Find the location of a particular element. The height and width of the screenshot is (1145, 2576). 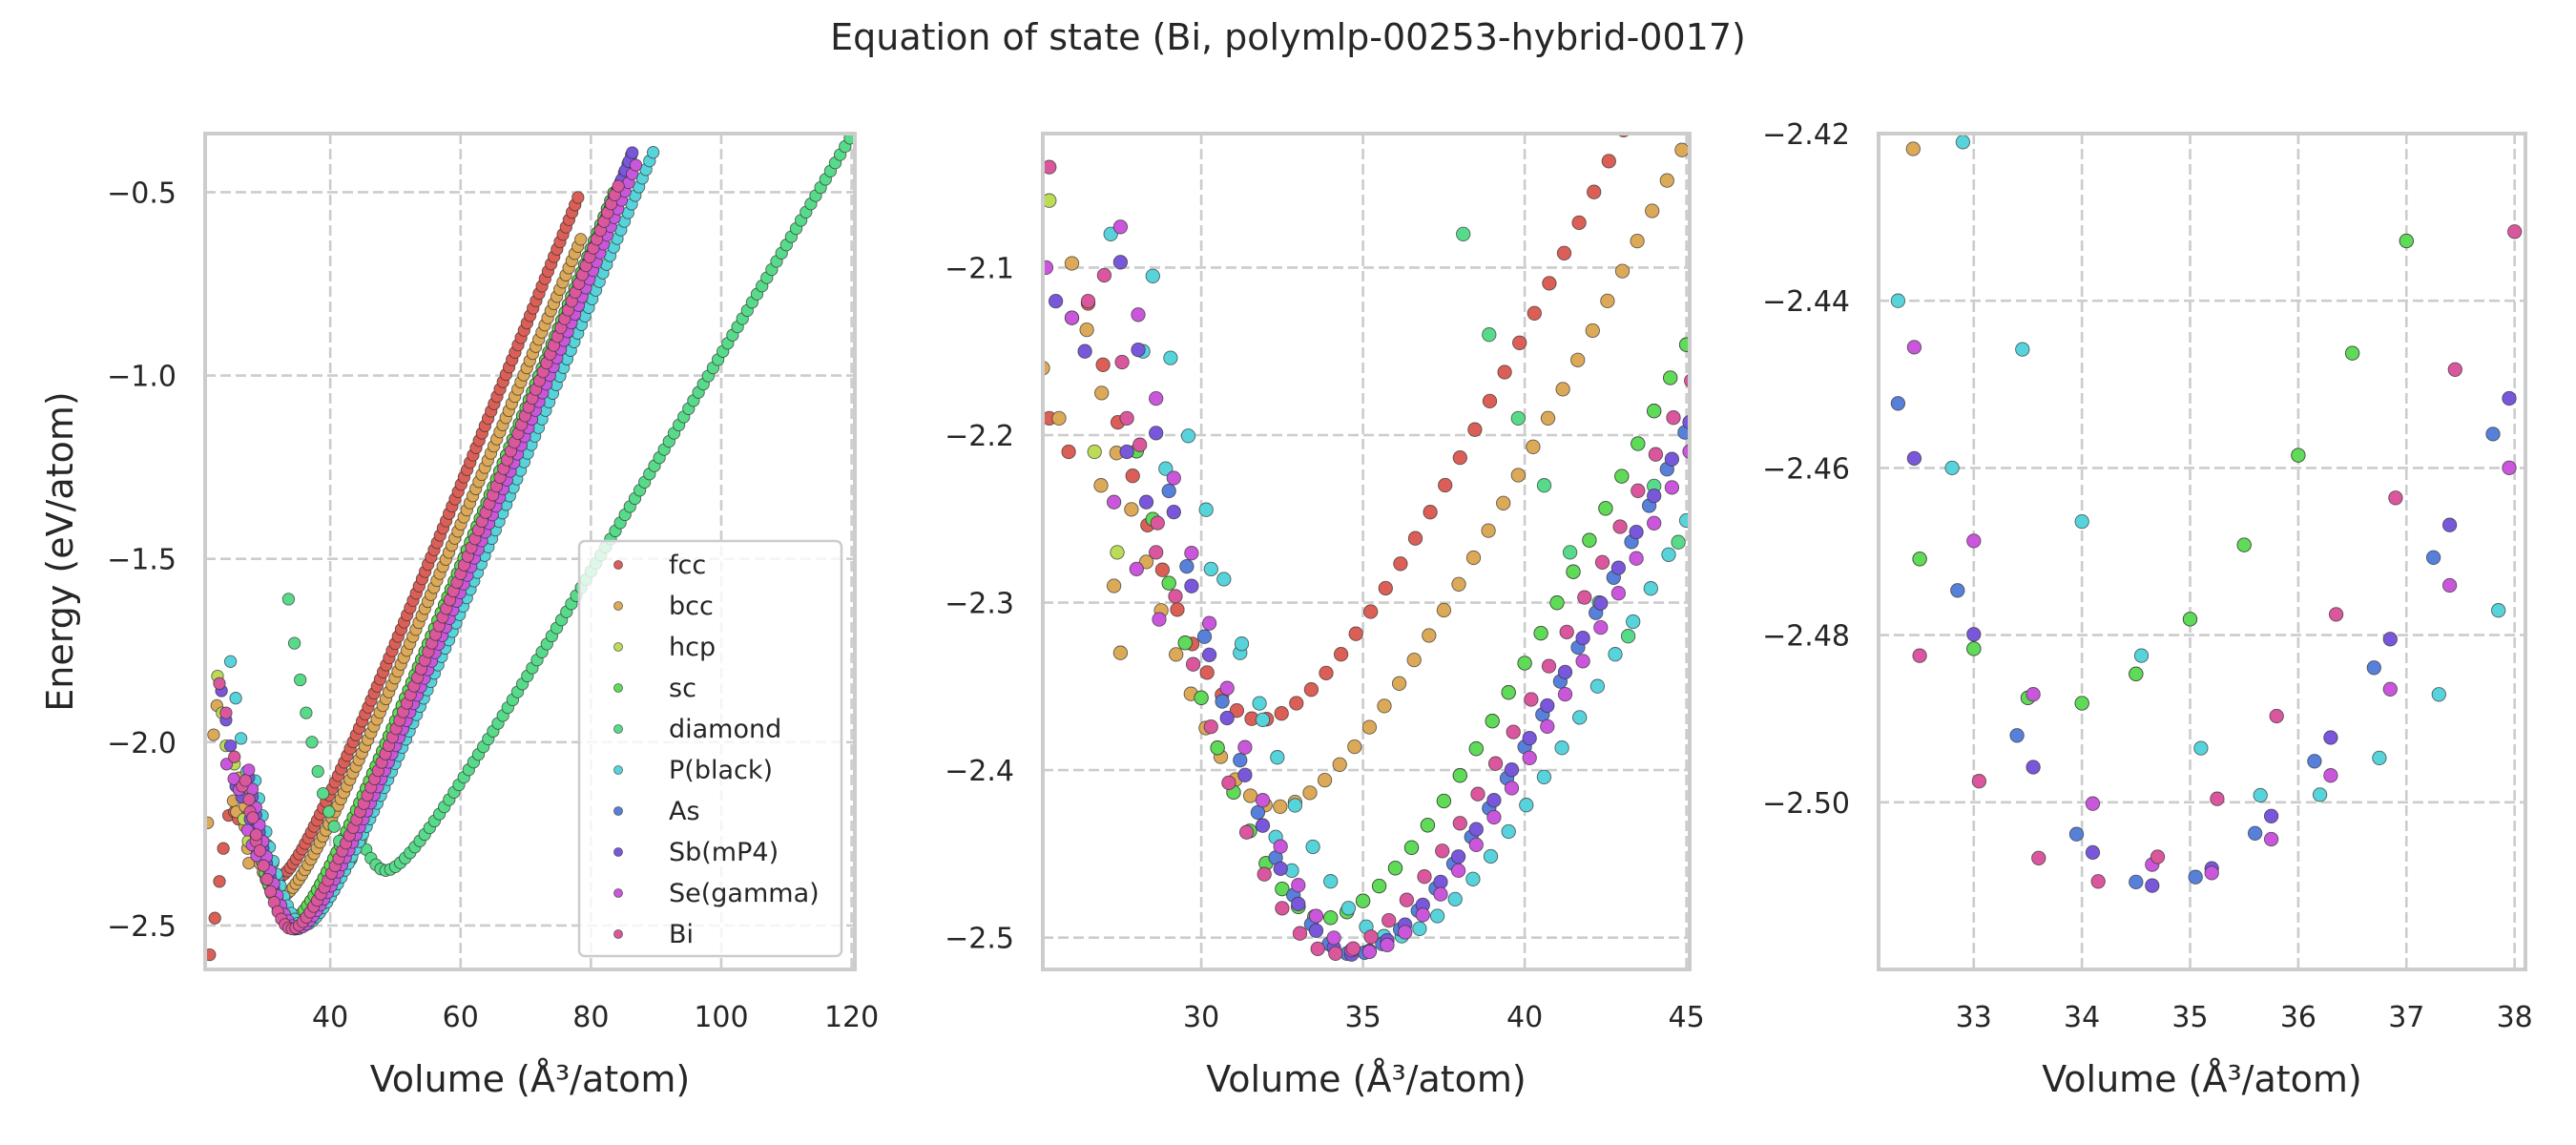

x-tick-label: 37 is located at coordinates (2406, 1018).